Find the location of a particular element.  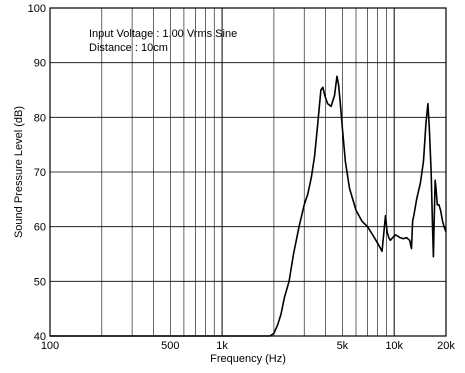

x-tick-label: 20k is located at coordinates (446, 346).